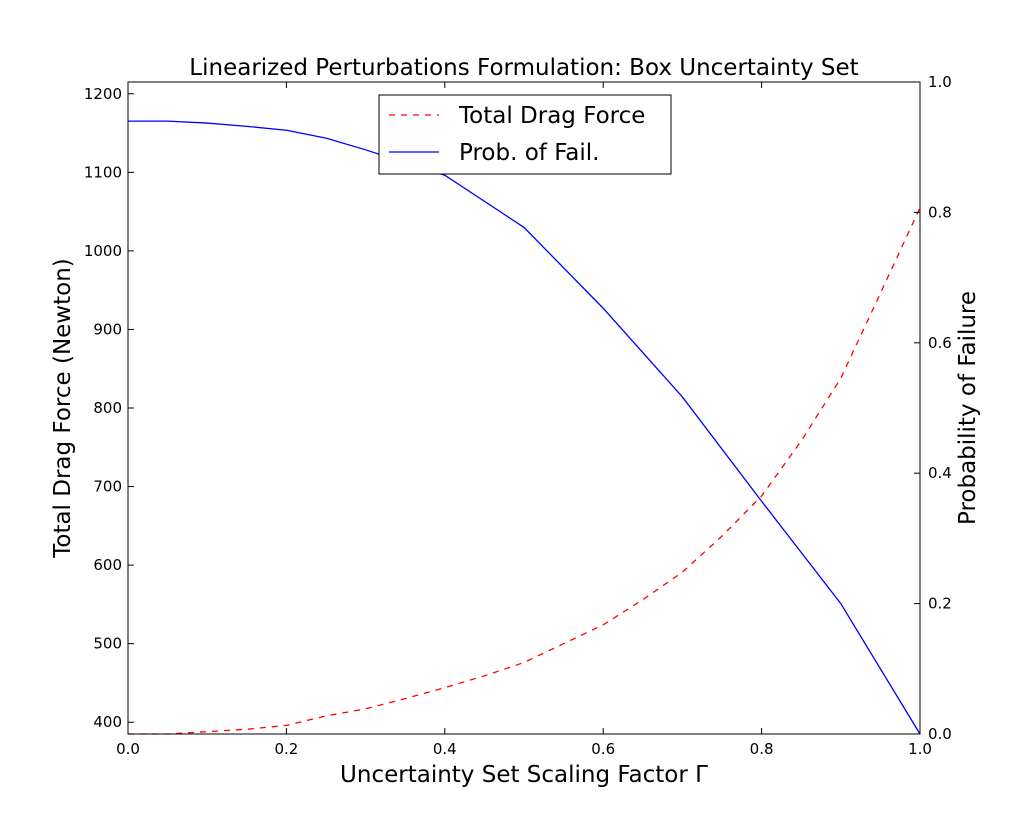  What do you see at coordinates (968, 408) in the screenshot?
I see `y-axis-right-label: Probability of Failure` at bounding box center [968, 408].